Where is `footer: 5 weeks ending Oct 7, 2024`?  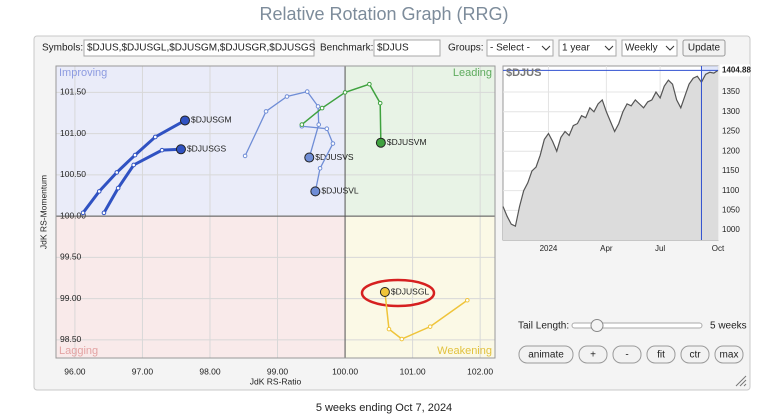 footer: 5 weeks ending Oct 7, 2024 is located at coordinates (384, 408).